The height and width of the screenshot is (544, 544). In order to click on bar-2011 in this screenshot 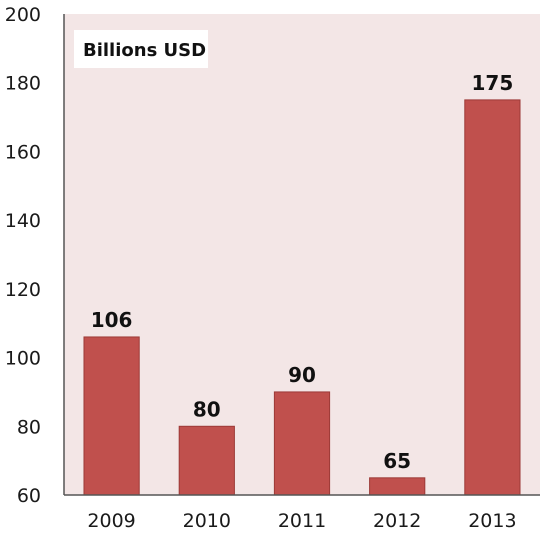, I will do `click(302, 443)`.